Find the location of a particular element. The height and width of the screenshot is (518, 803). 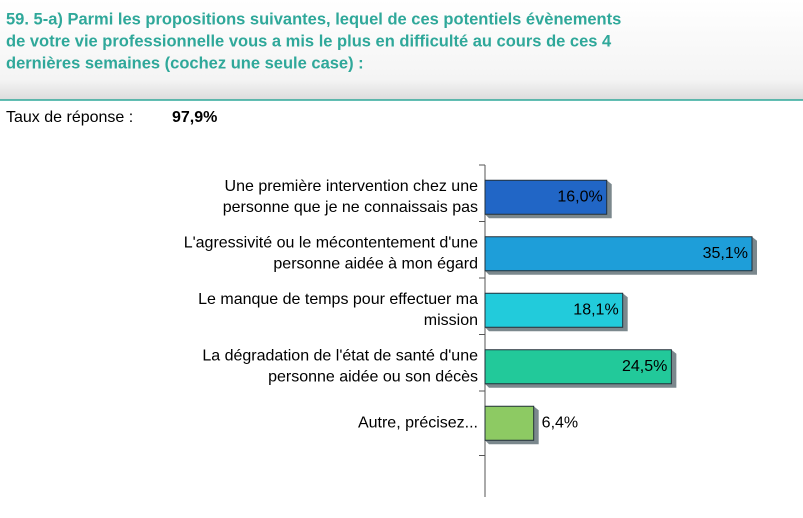

category-label-line: personne aidée à mon égard is located at coordinates (375, 263).